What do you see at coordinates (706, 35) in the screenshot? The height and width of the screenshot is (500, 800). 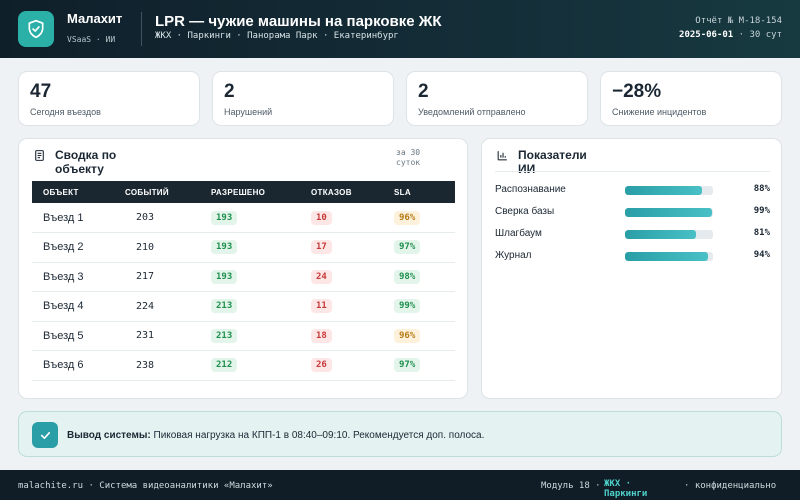 I see `report-date: 2025-06-01` at bounding box center [706, 35].